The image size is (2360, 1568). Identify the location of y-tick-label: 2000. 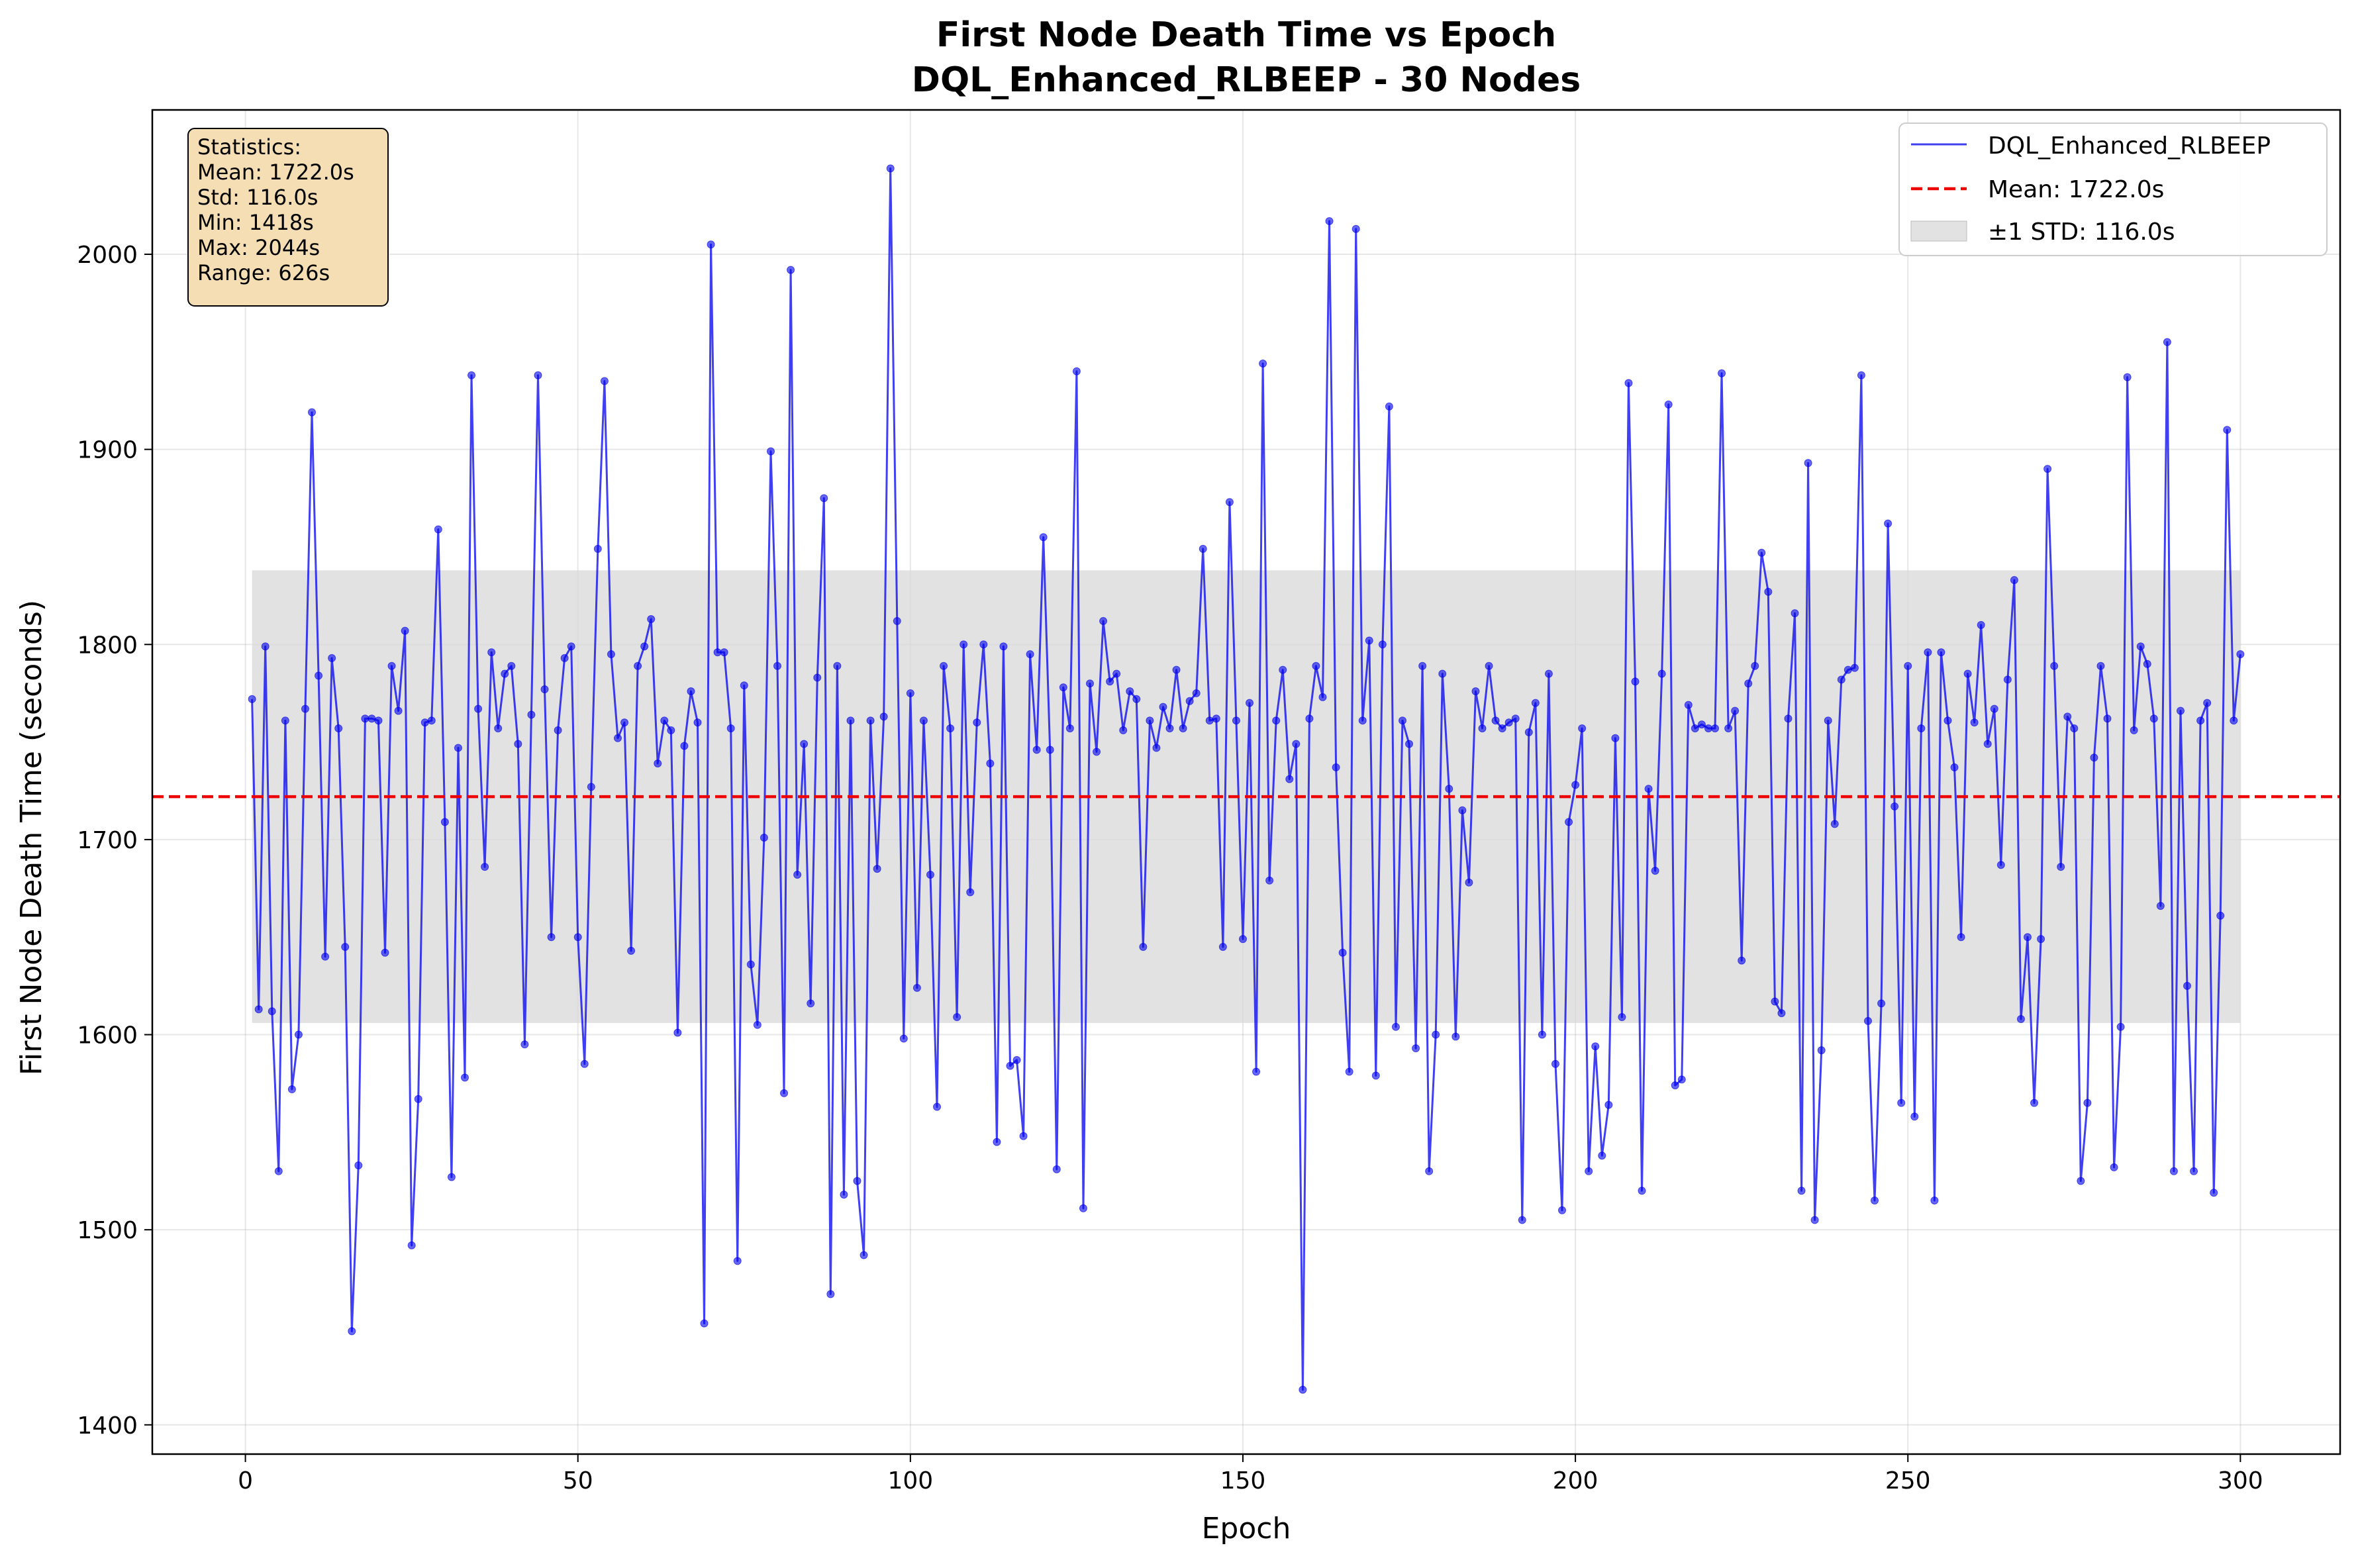
(107, 255).